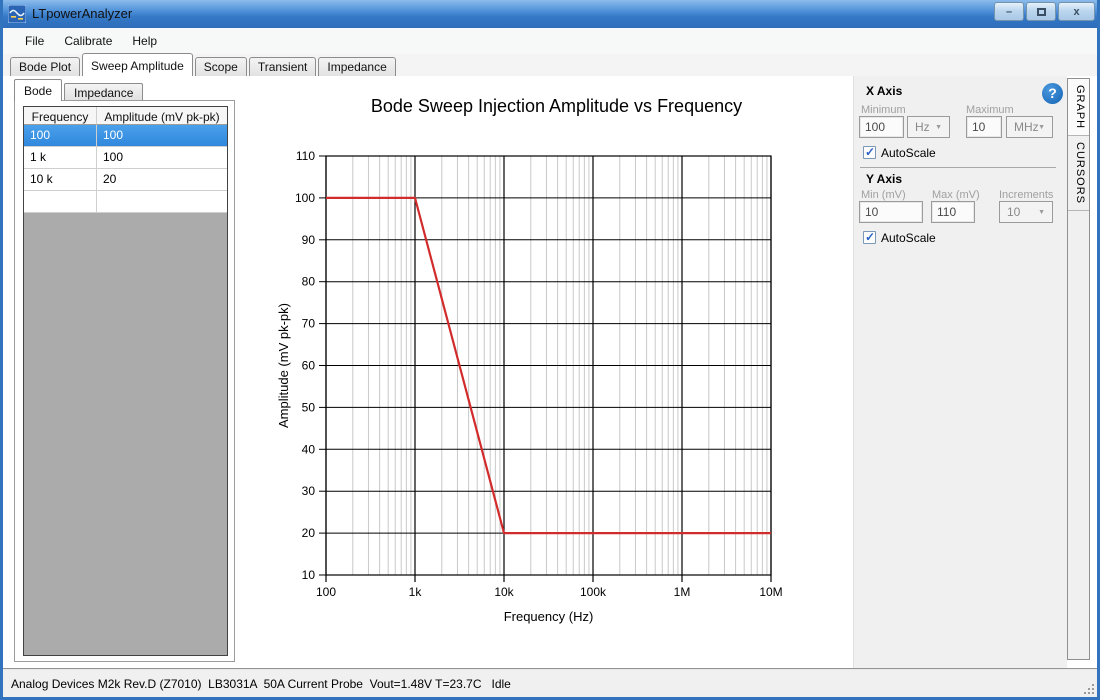  Describe the element at coordinates (908, 238) in the screenshot. I see `y-autoscale-label: AutoScale` at that location.